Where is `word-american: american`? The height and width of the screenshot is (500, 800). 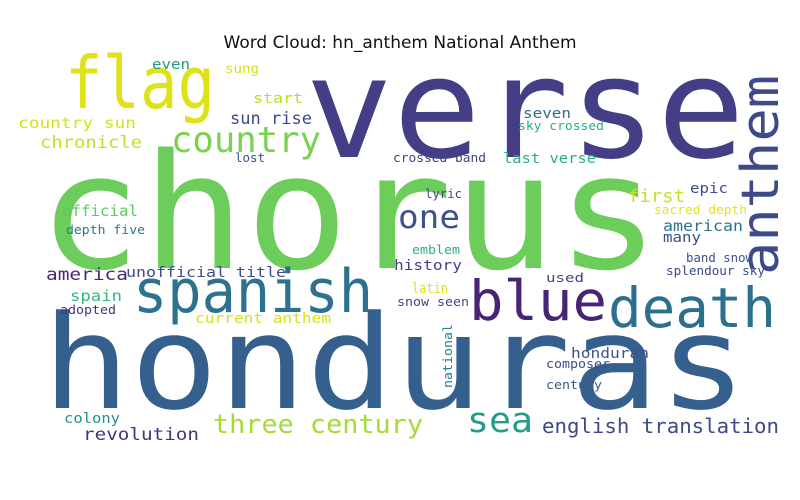 word-american: american is located at coordinates (703, 226).